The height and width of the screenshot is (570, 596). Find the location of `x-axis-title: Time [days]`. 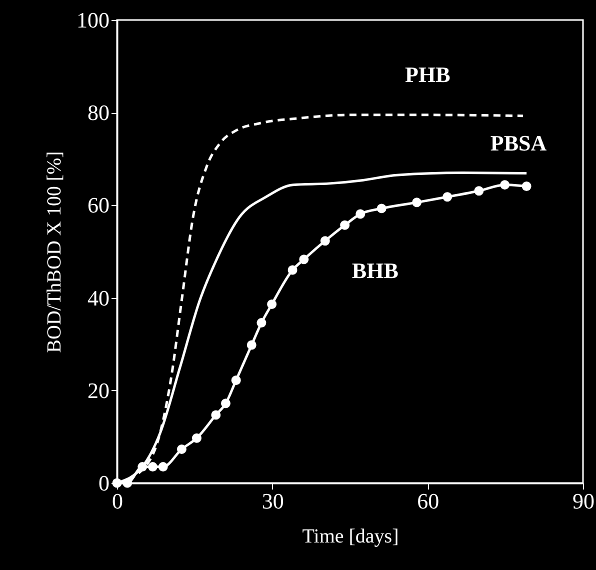

x-axis-title: Time [days] is located at coordinates (350, 537).